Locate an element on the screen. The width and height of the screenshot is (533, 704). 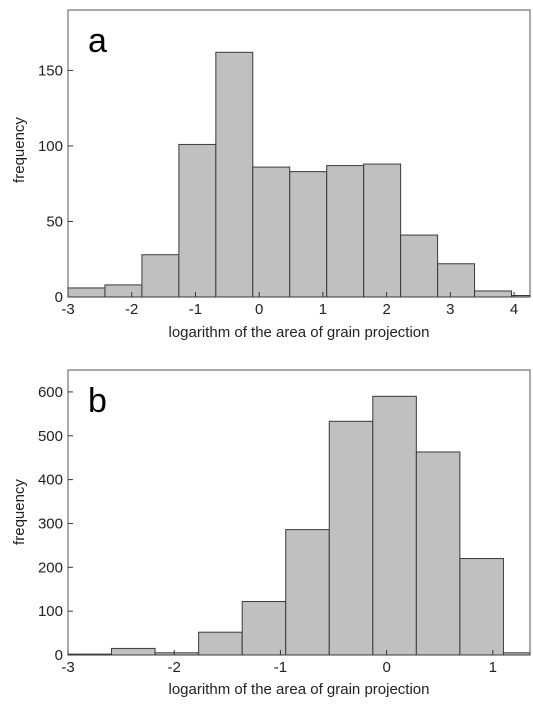
x-ticks-a: -3 -2 -1 0 1 2 3 4 is located at coordinates (289, 305).